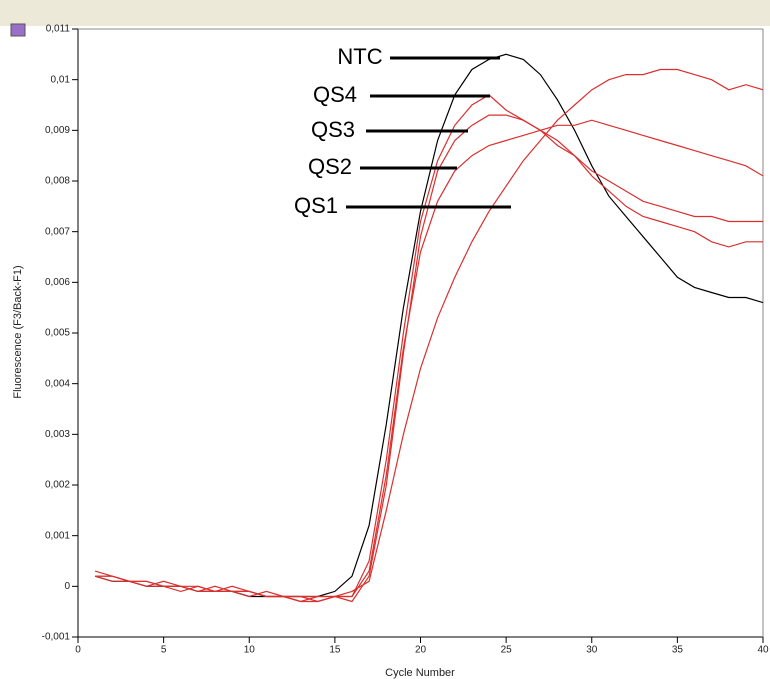 This screenshot has height=679, width=770. What do you see at coordinates (421, 650) in the screenshot?
I see `x-tick-label: 20` at bounding box center [421, 650].